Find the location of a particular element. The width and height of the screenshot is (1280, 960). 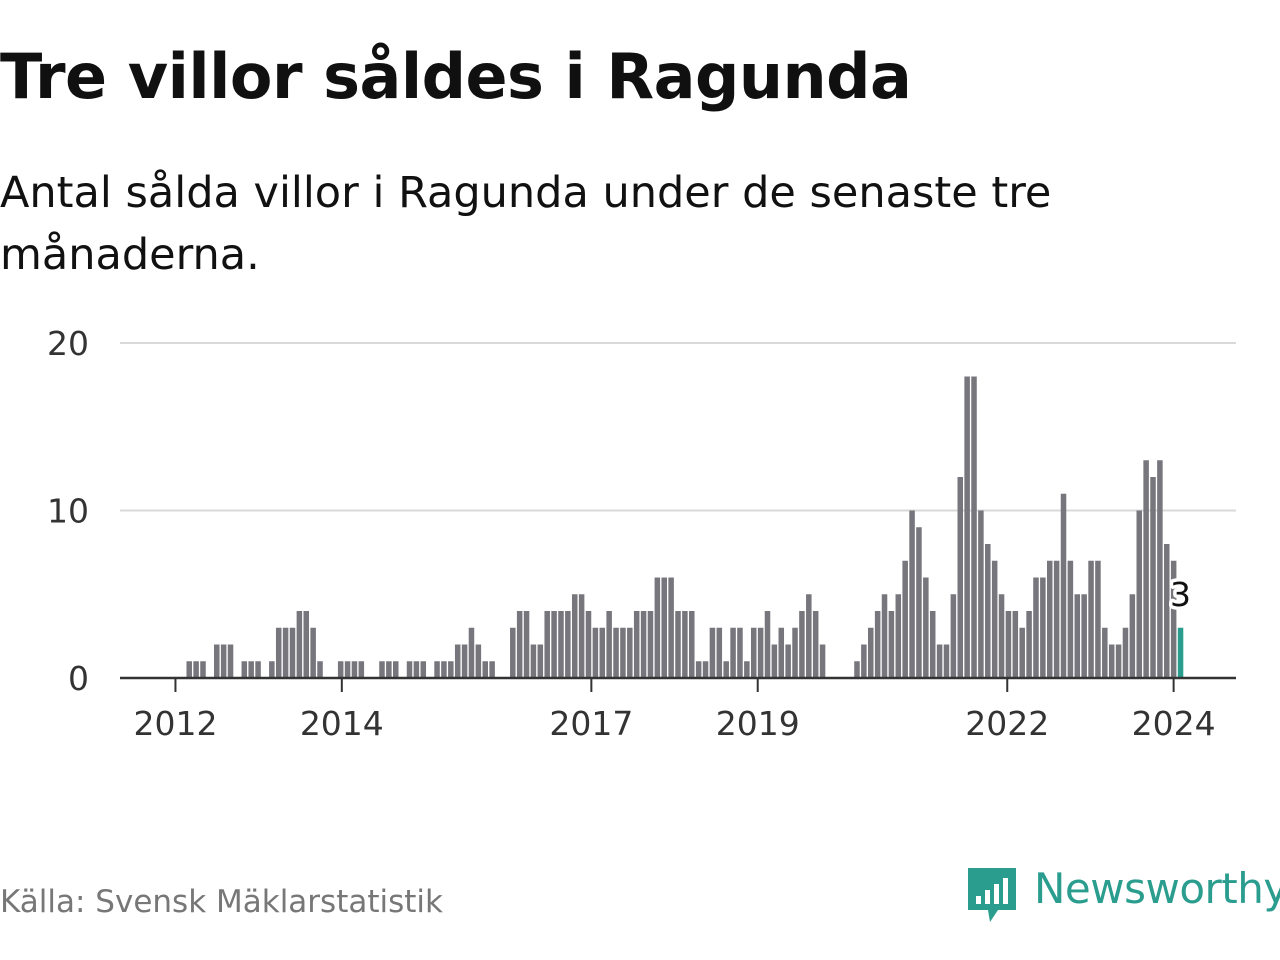

y-tick-label: 10 is located at coordinates (68, 511).